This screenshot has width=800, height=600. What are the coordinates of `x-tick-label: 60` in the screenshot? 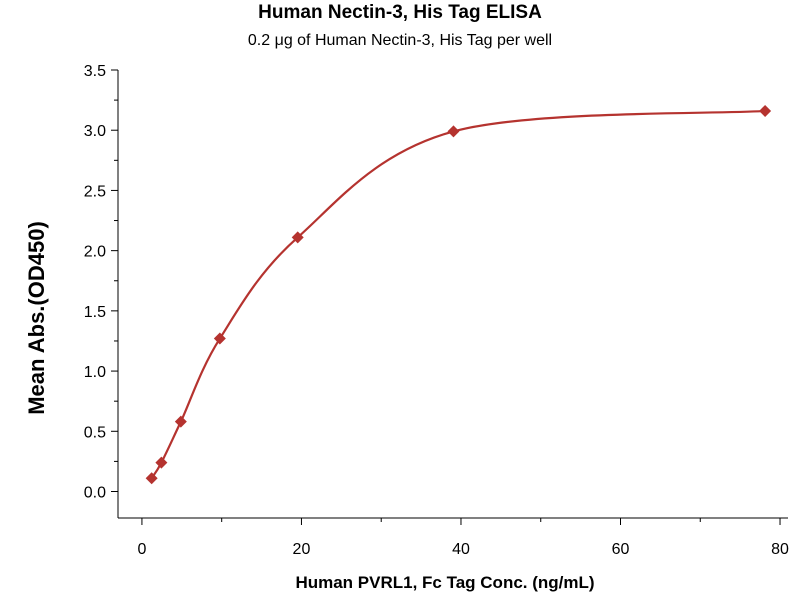 It's located at (621, 549).